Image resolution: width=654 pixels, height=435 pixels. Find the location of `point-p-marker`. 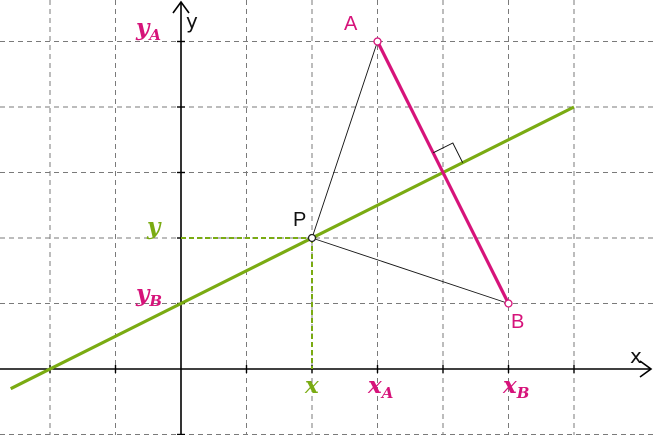

point-p-marker is located at coordinates (312, 238).